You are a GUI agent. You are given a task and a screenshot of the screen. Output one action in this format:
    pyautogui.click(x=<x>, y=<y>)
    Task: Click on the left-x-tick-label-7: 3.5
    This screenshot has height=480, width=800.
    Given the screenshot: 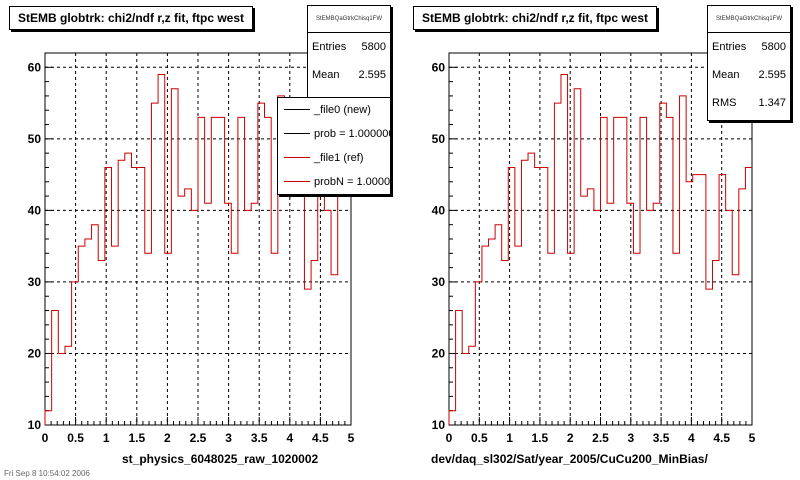 What is the action you would take?
    pyautogui.click(x=259, y=438)
    